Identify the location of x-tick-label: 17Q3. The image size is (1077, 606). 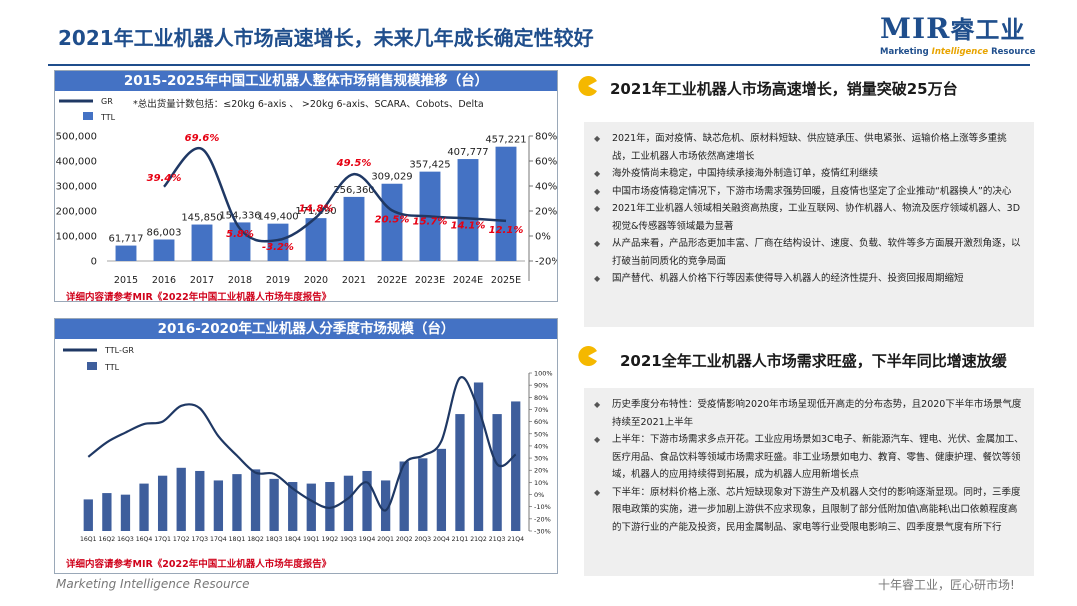
(199, 539).